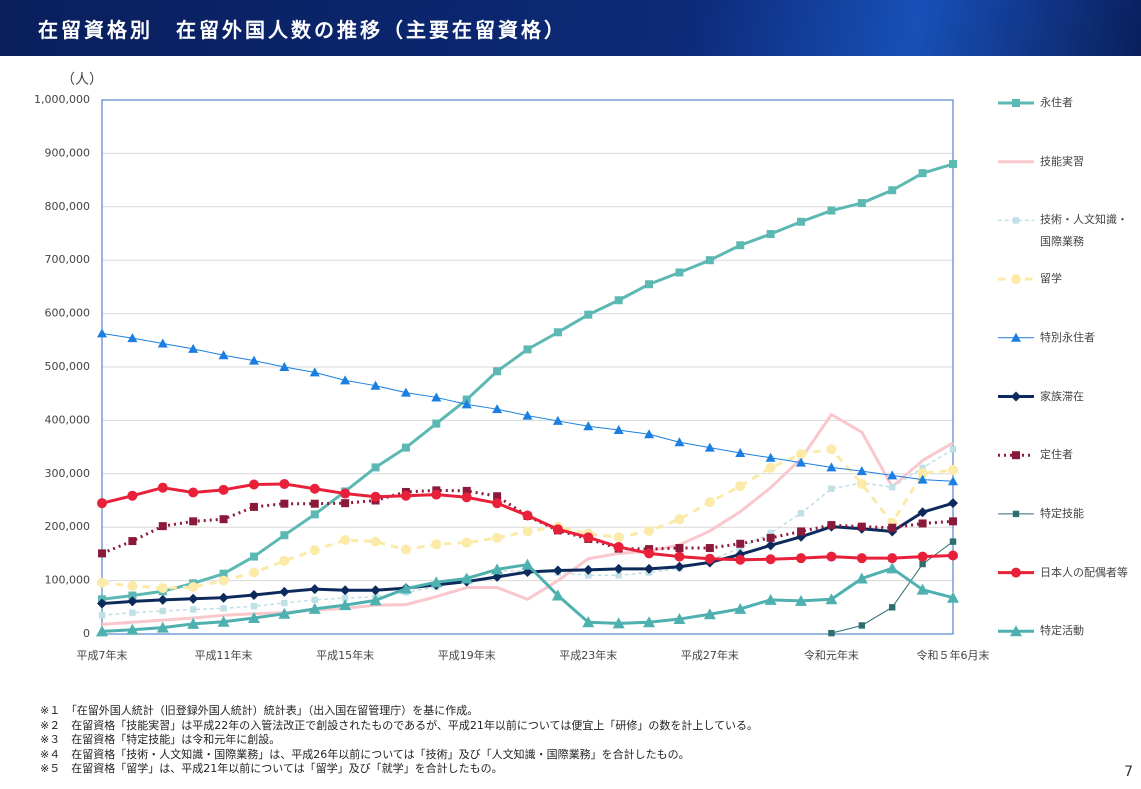  What do you see at coordinates (86, 633) in the screenshot?
I see `y-tick-label: 0` at bounding box center [86, 633].